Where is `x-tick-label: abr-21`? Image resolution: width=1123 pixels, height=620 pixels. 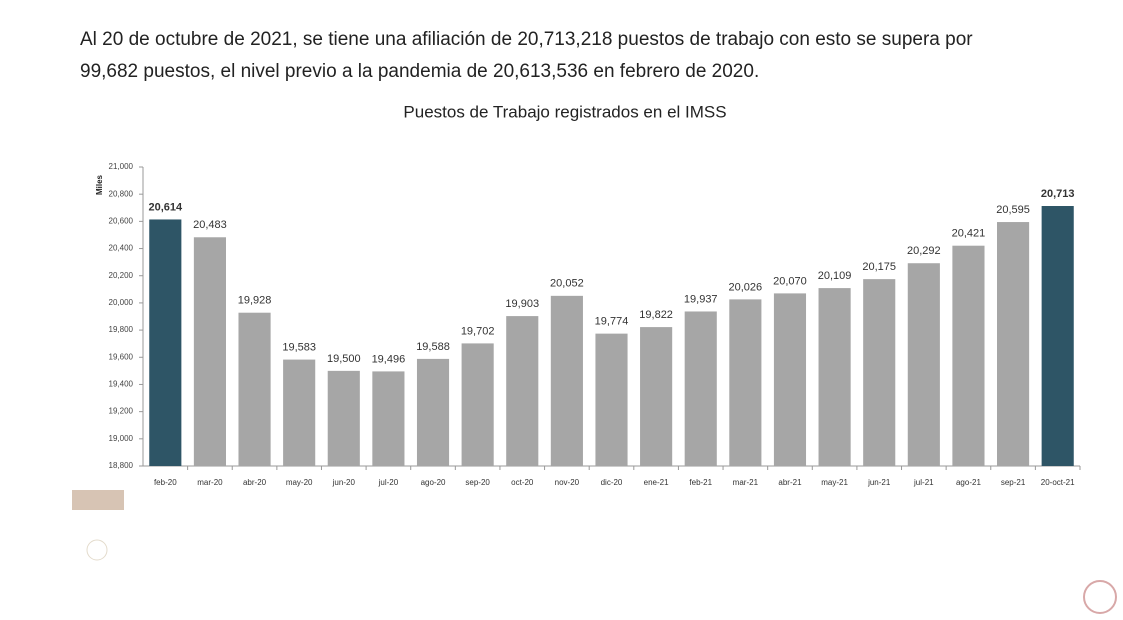 x-tick-label: abr-21 is located at coordinates (790, 482).